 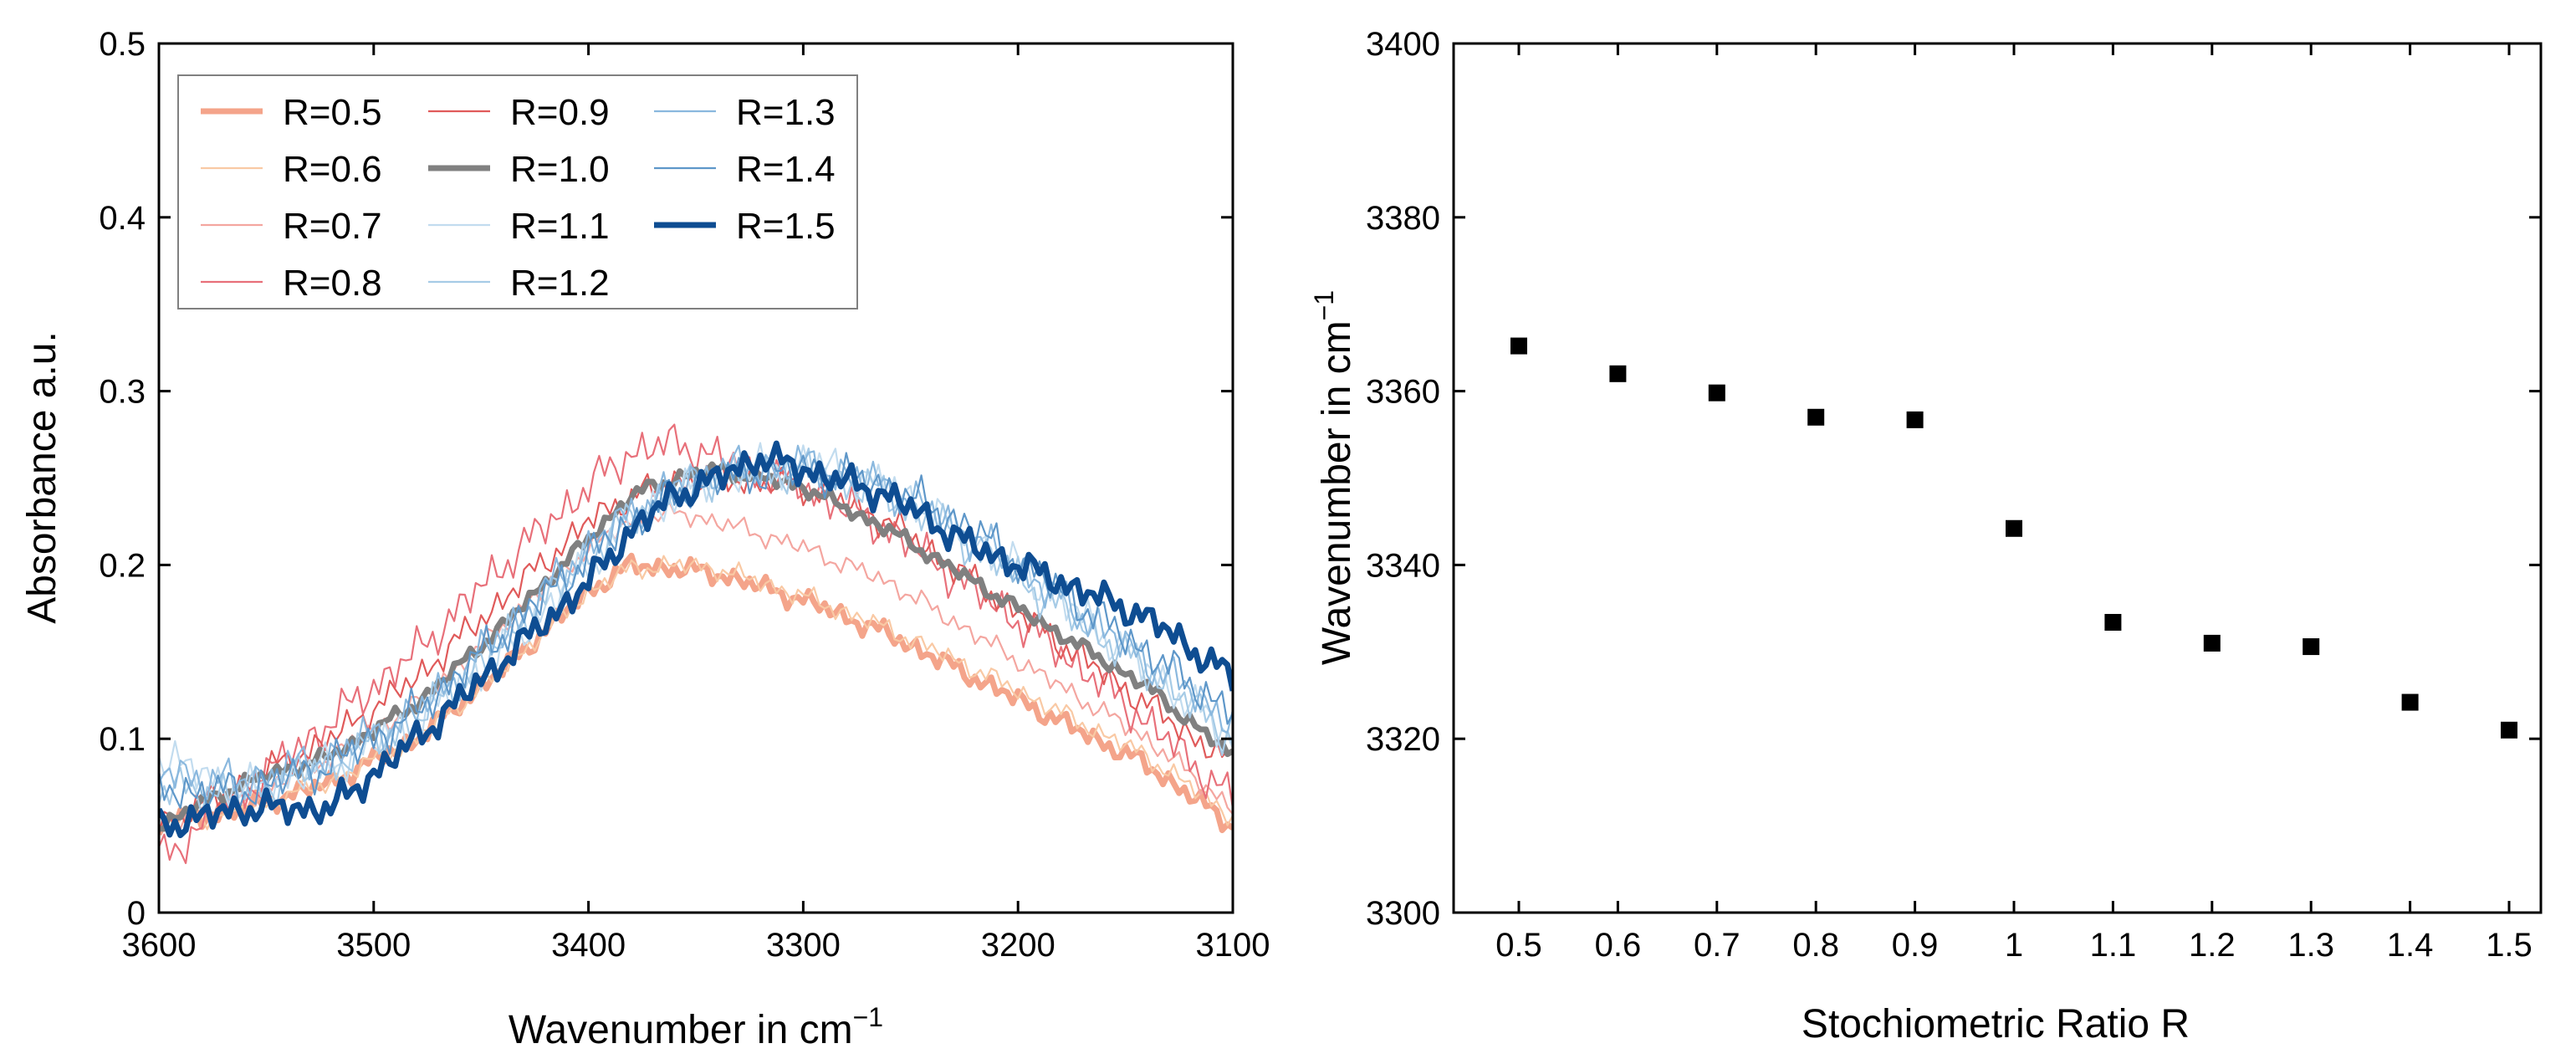 I want to click on legend-label: R=1.4, so click(x=786, y=170).